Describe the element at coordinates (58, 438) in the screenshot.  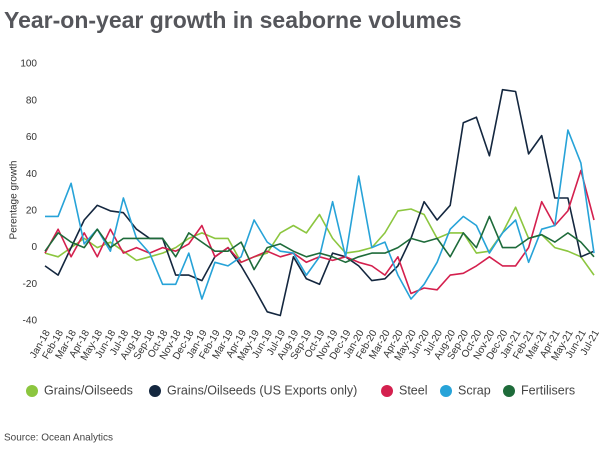
I see `source: Source: Ocean Analytics` at that location.